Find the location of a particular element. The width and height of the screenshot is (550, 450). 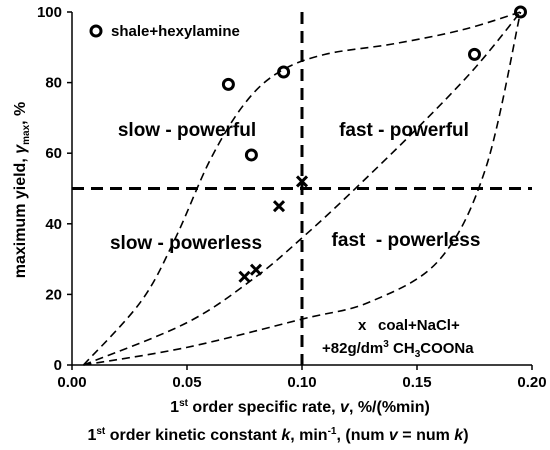

region-label-fast-powerful: fast - powerful is located at coordinates (404, 130).